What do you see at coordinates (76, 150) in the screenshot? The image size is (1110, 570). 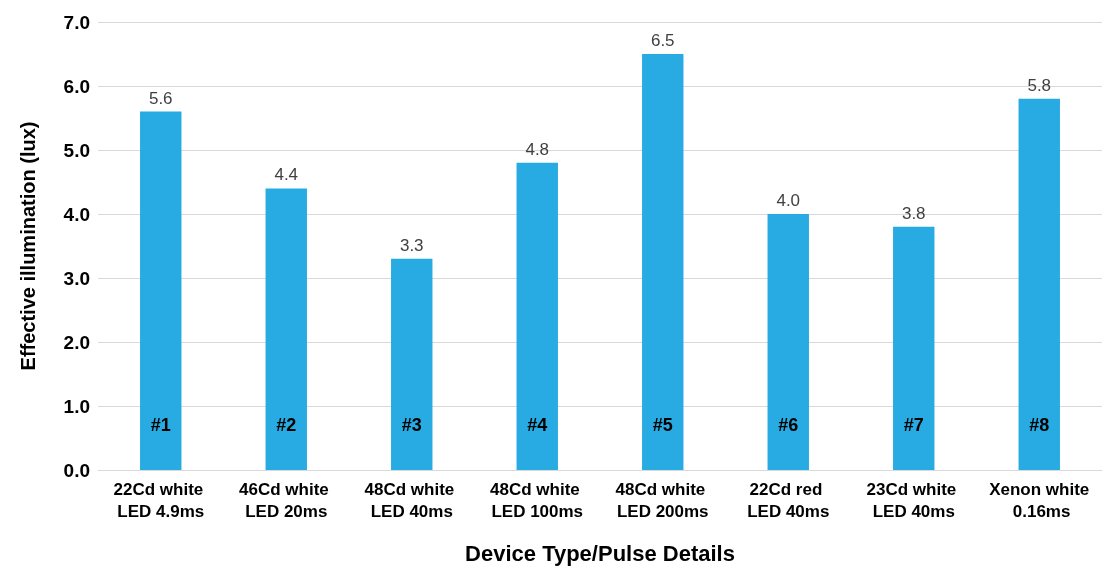 I see `y-tick-label: 5.0` at bounding box center [76, 150].